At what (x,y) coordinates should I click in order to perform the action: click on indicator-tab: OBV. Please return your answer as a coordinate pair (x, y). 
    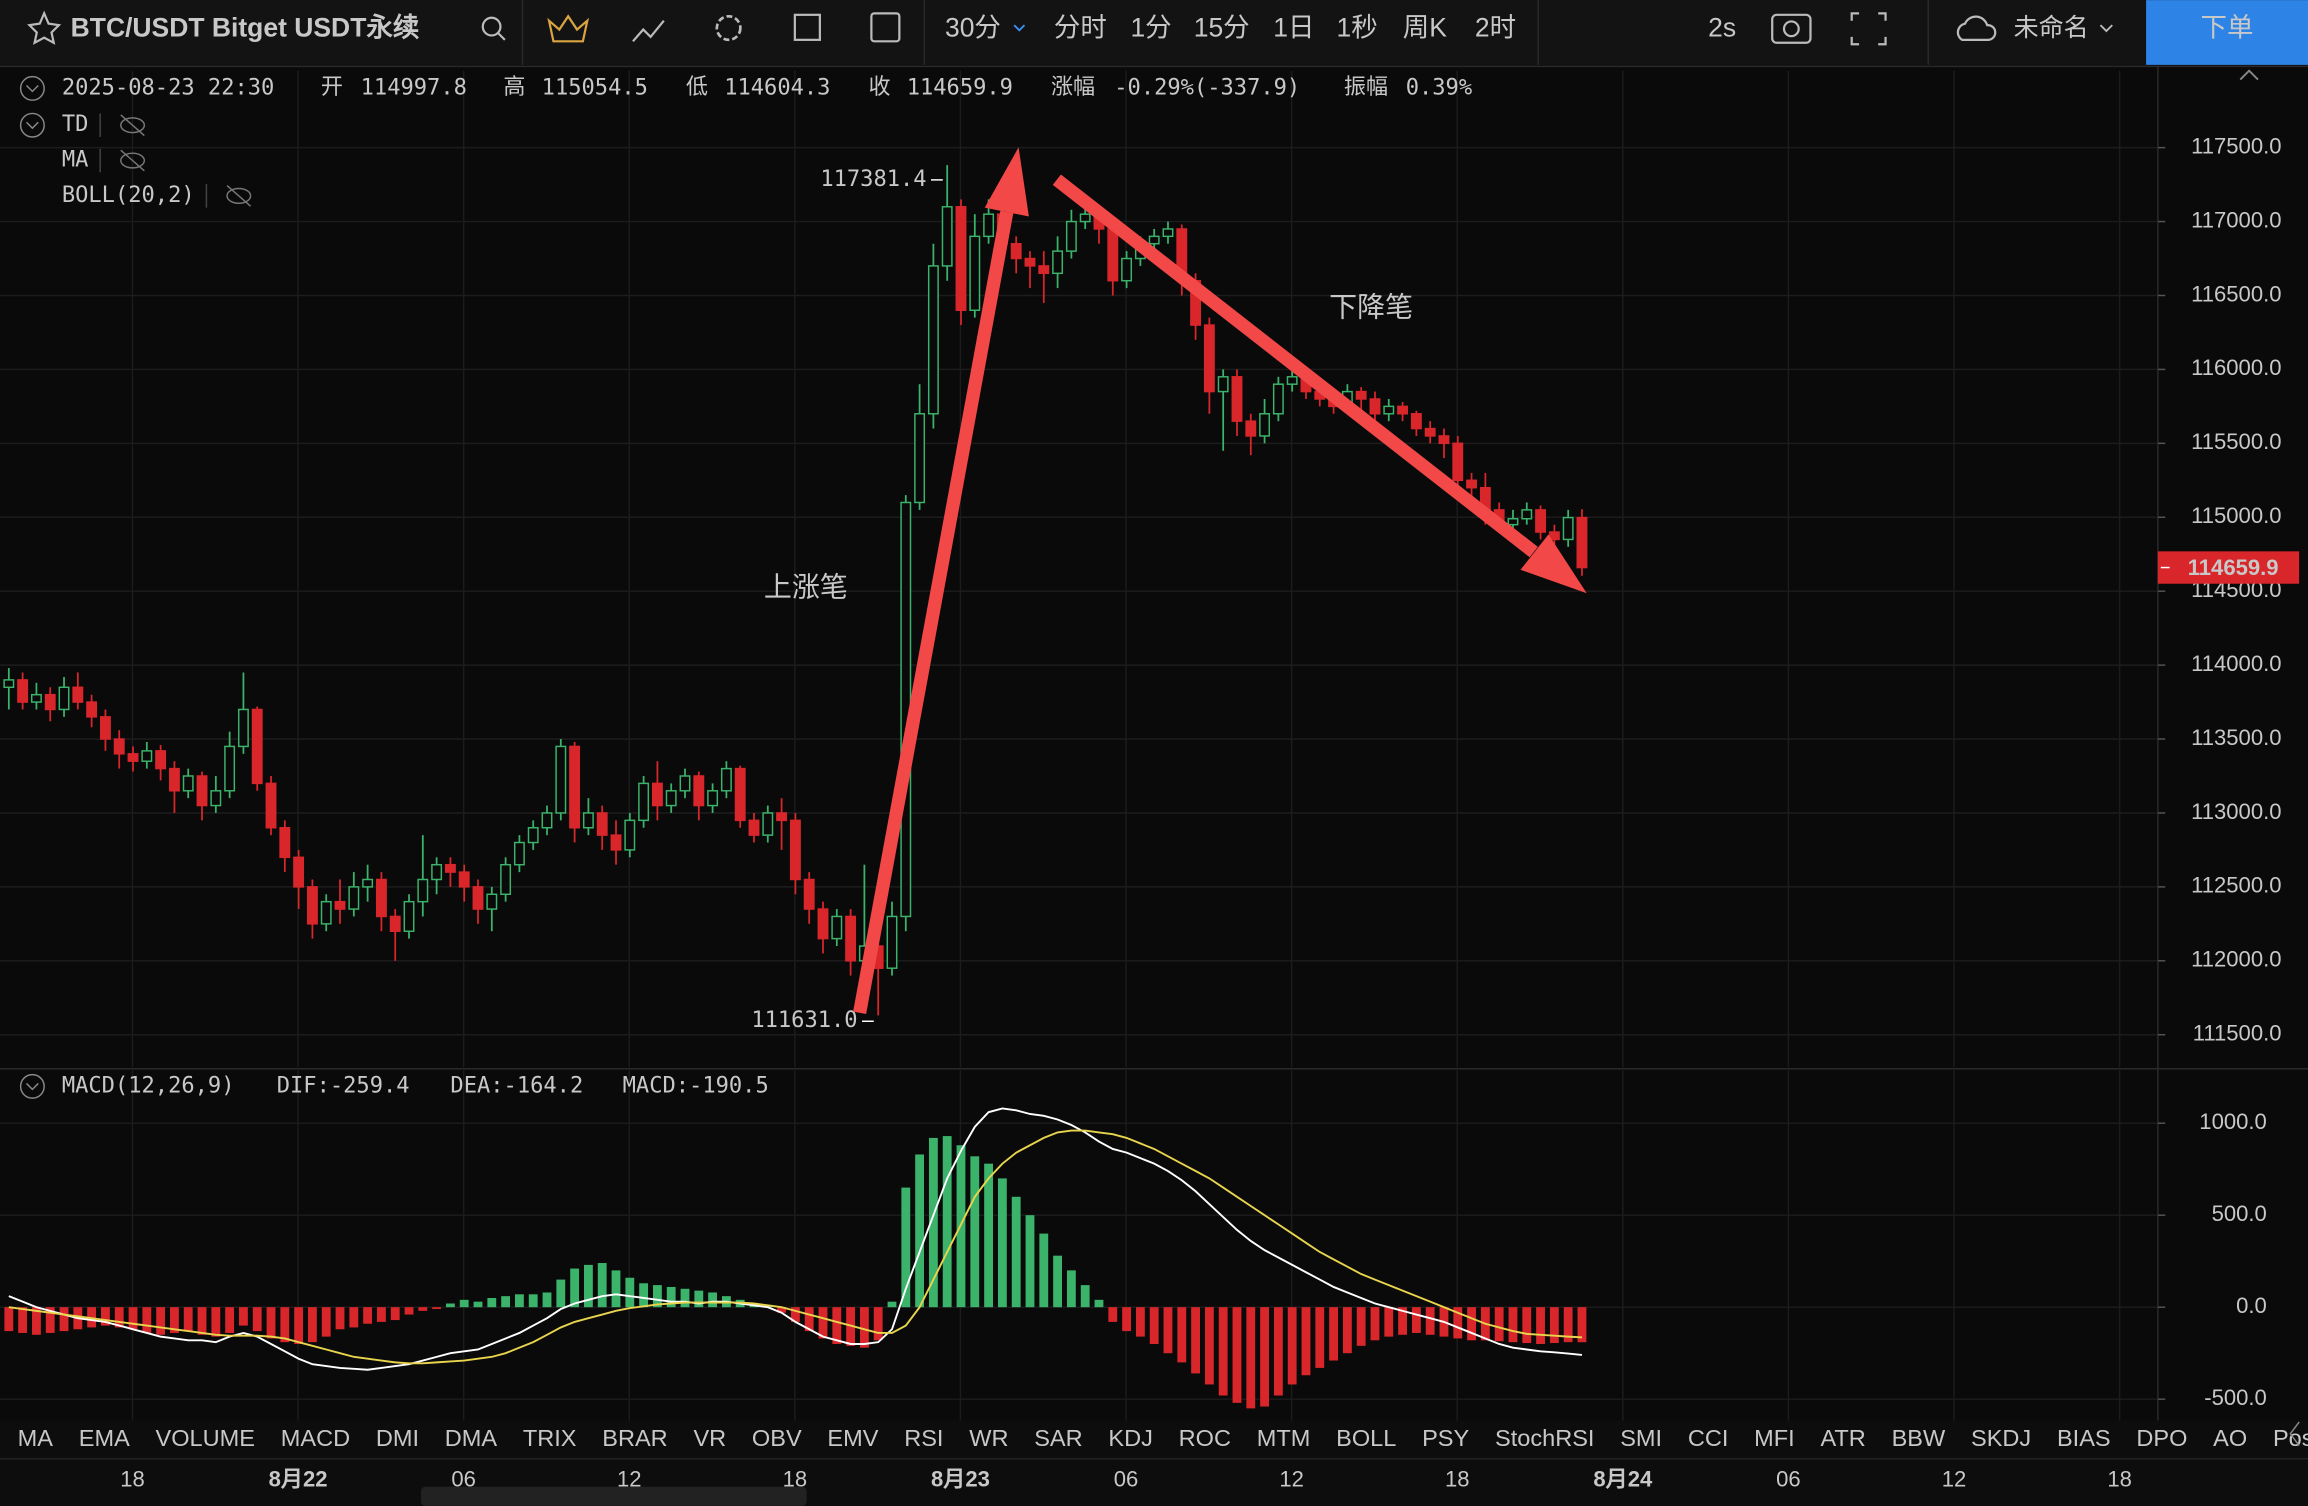
    Looking at the image, I should click on (777, 1438).